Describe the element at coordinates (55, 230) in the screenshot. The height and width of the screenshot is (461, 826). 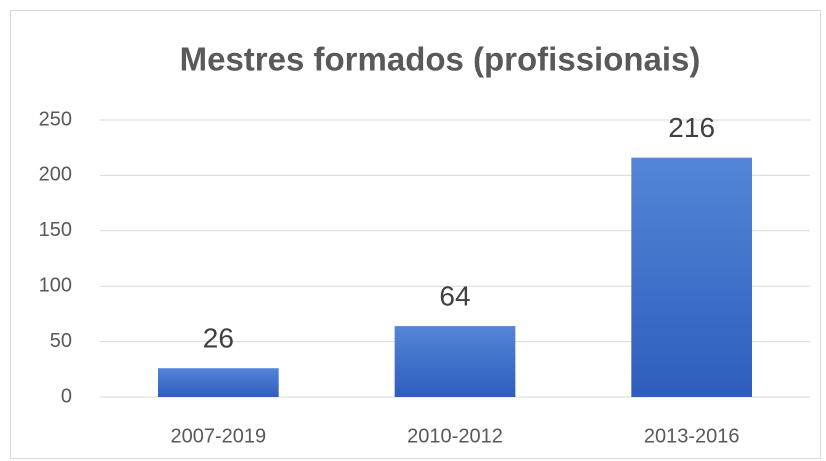
I see `y-tick-label: 150` at that location.